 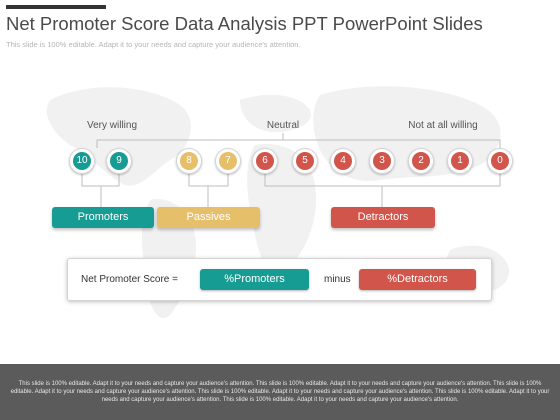 I want to click on formula-detractors-pill: %Detractors, so click(x=417, y=279).